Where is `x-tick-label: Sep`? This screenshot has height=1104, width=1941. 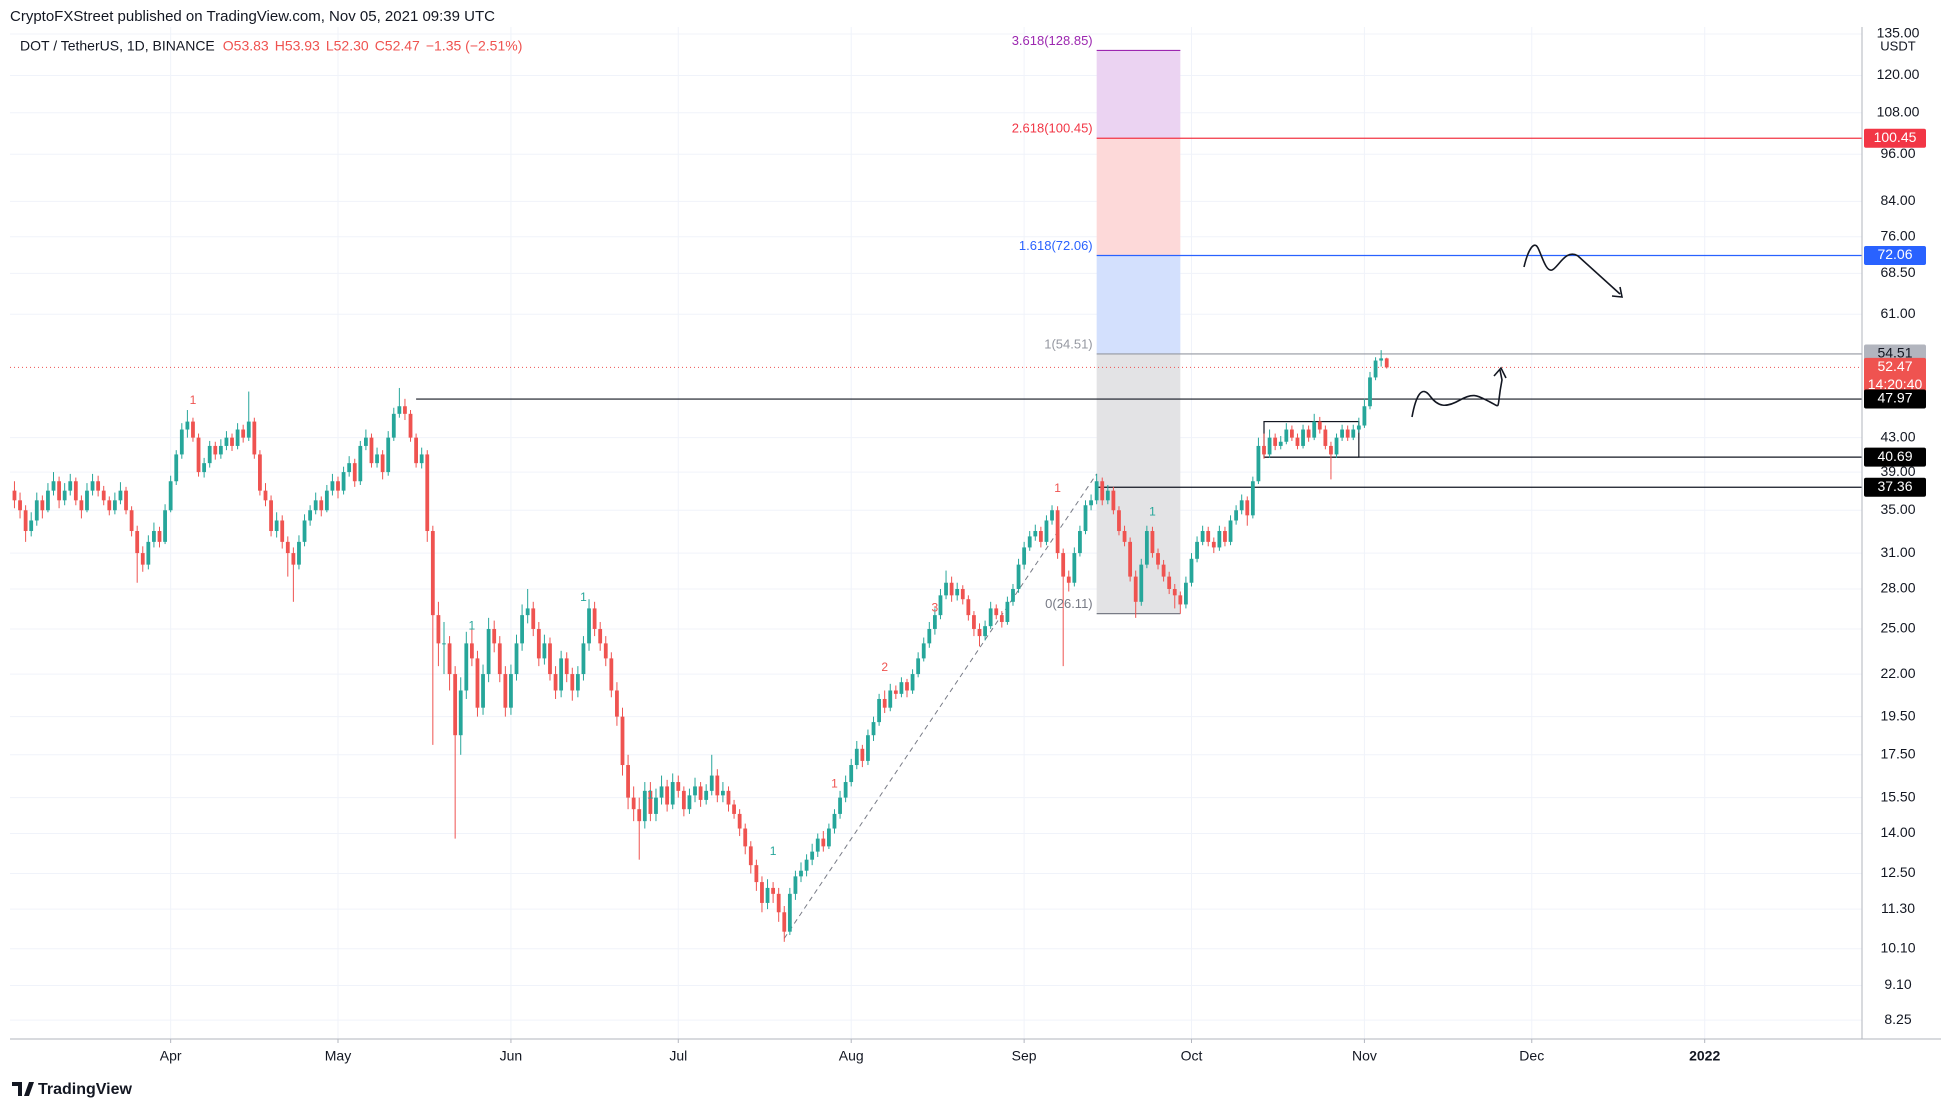 x-tick-label: Sep is located at coordinates (1024, 1056).